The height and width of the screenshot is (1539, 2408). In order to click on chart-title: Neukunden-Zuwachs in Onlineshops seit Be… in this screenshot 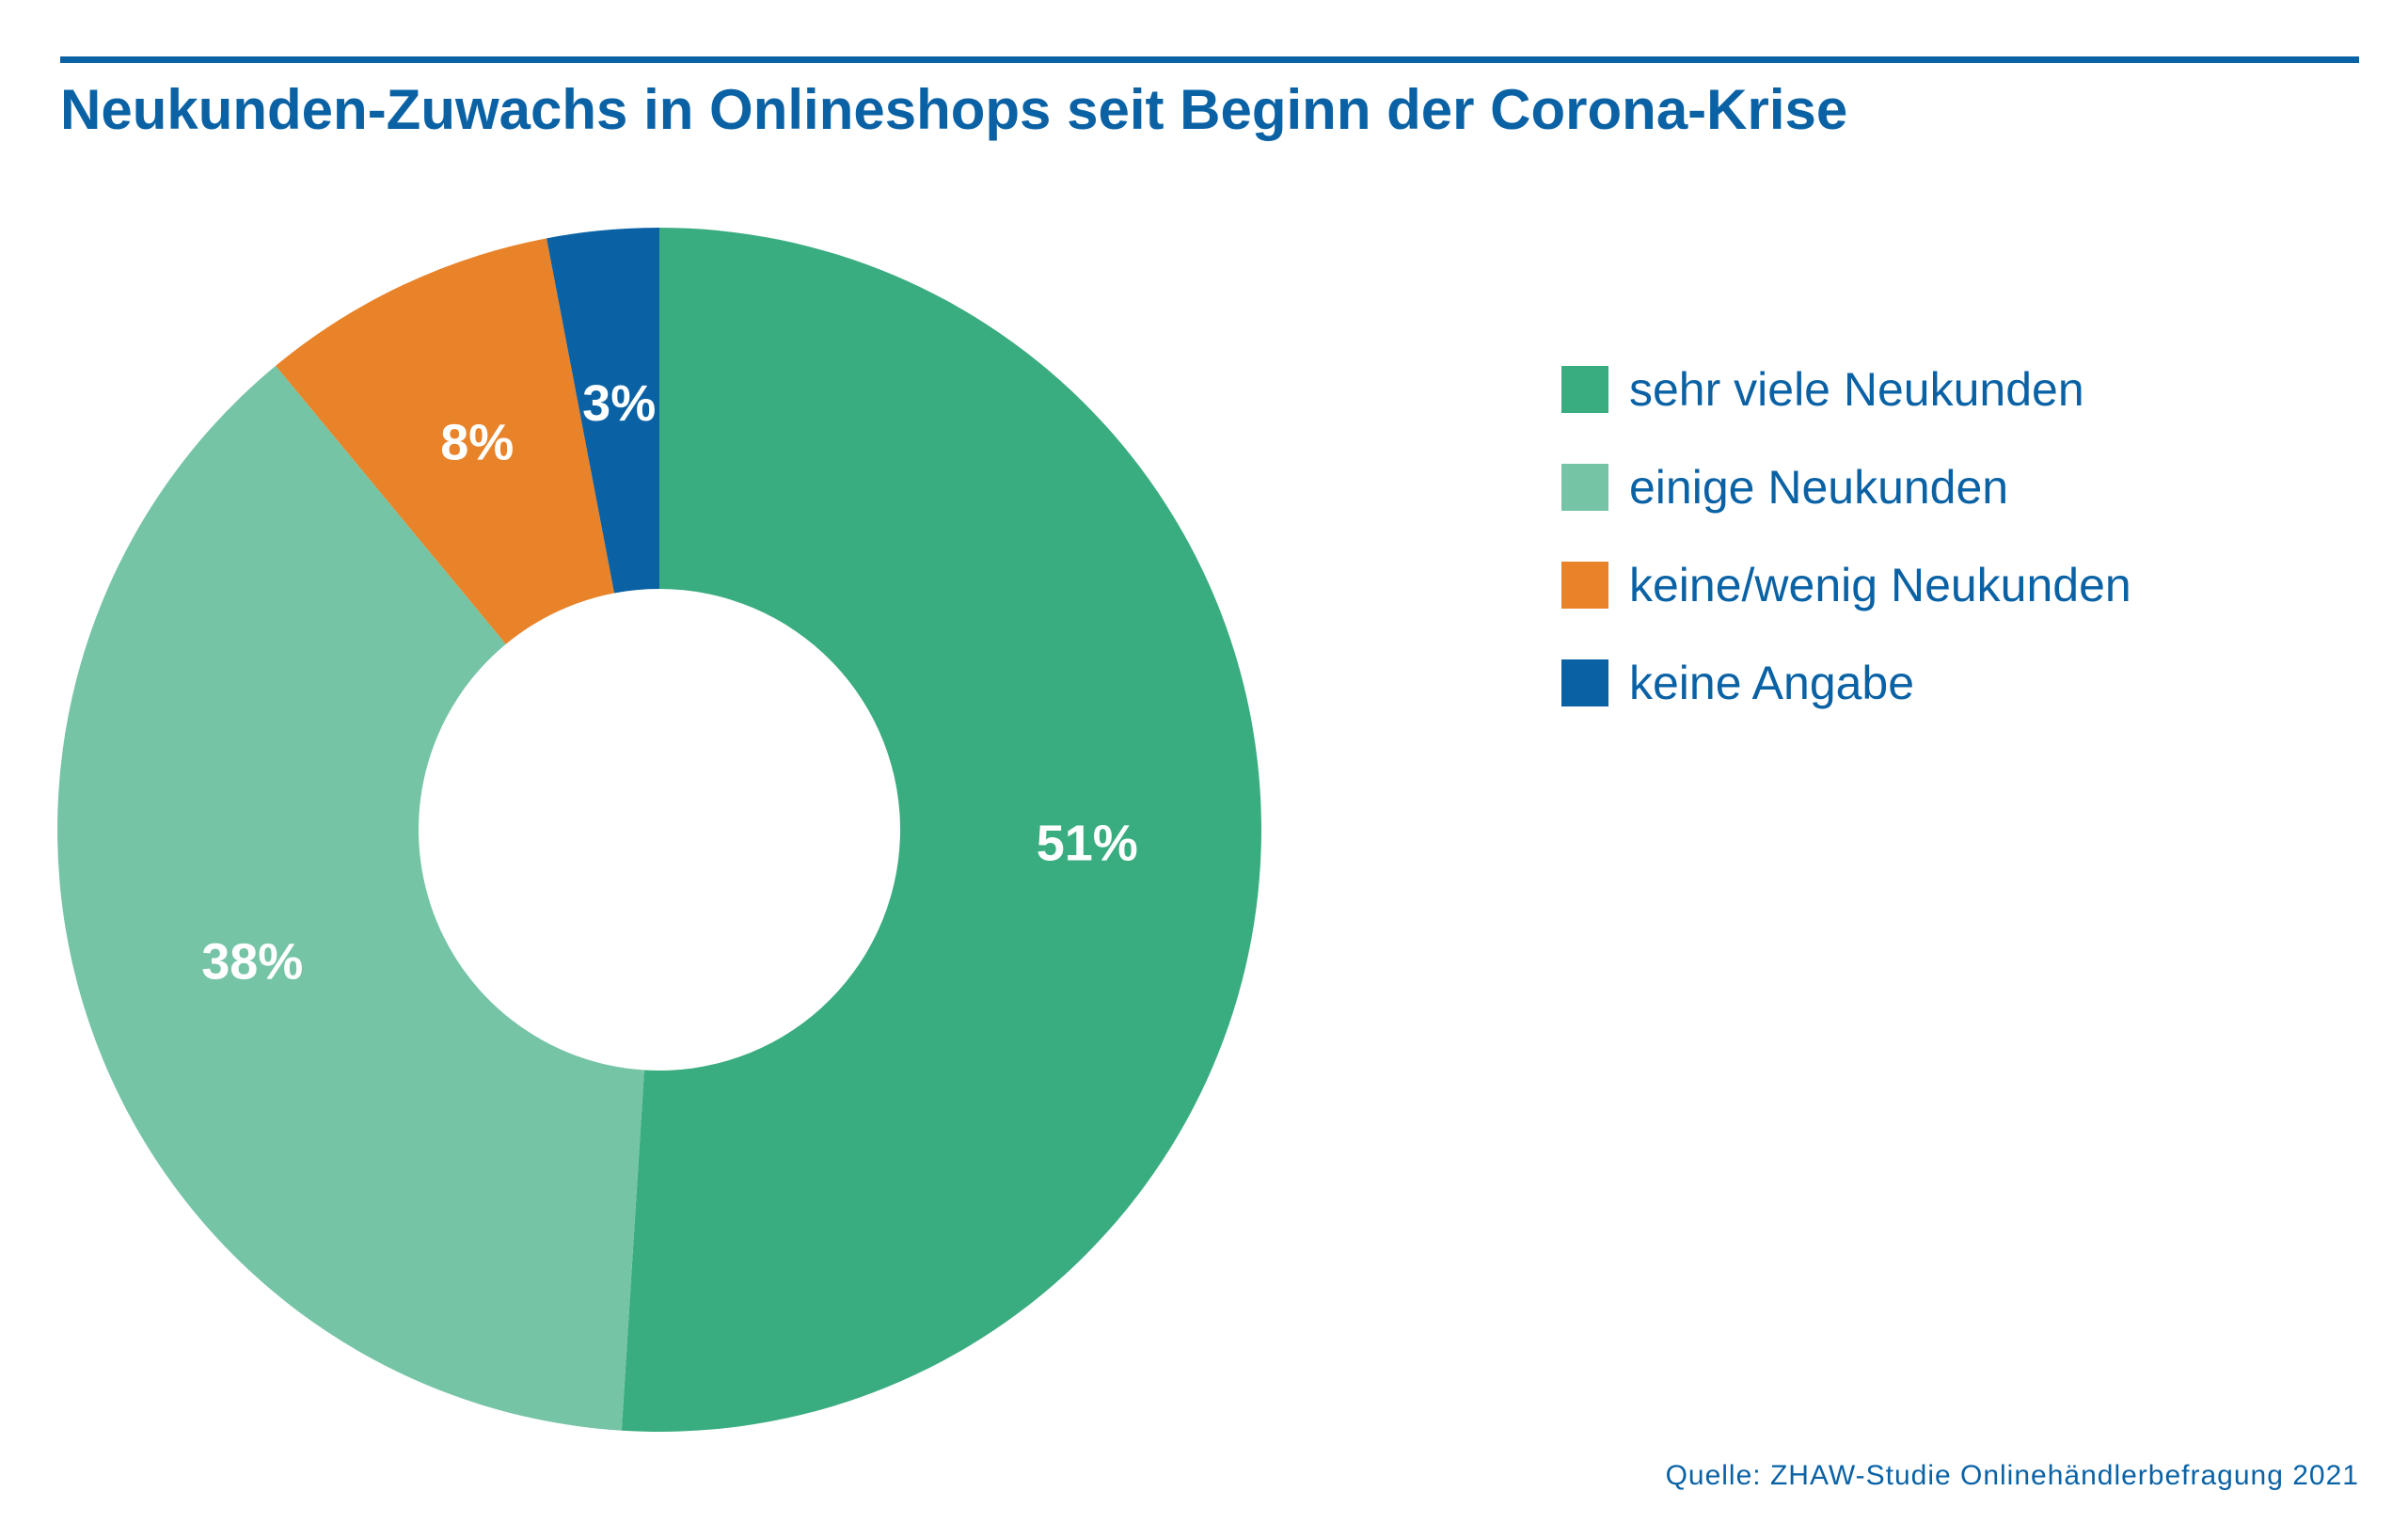, I will do `click(954, 109)`.